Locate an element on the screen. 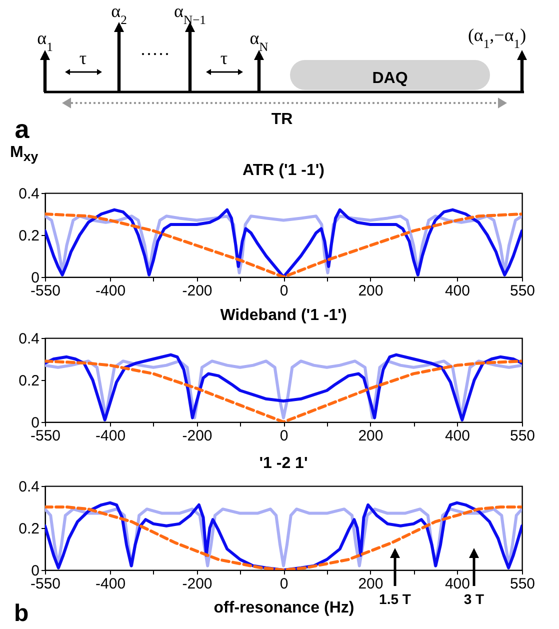  text: DAQ is located at coordinates (390, 78).